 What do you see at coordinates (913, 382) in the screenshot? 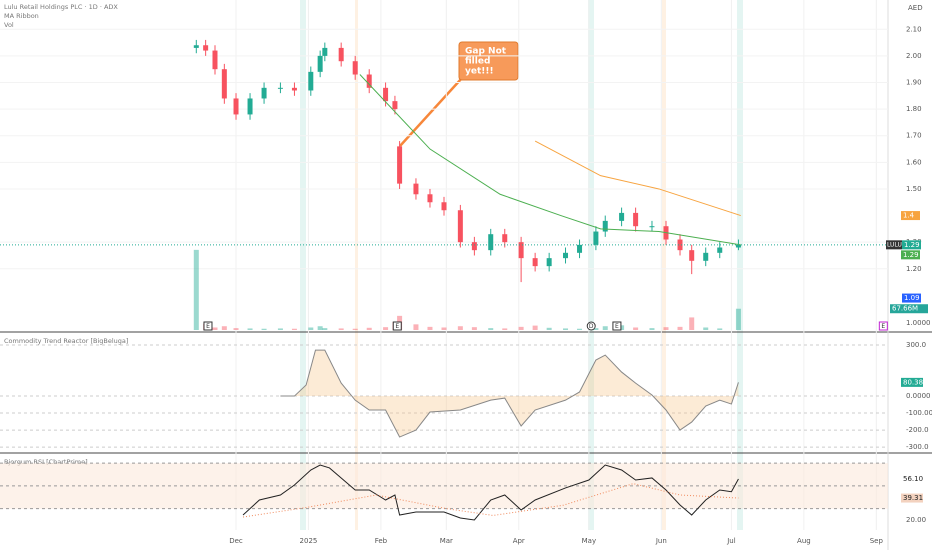
I see `value-tag-label: 80.38` at bounding box center [913, 382].